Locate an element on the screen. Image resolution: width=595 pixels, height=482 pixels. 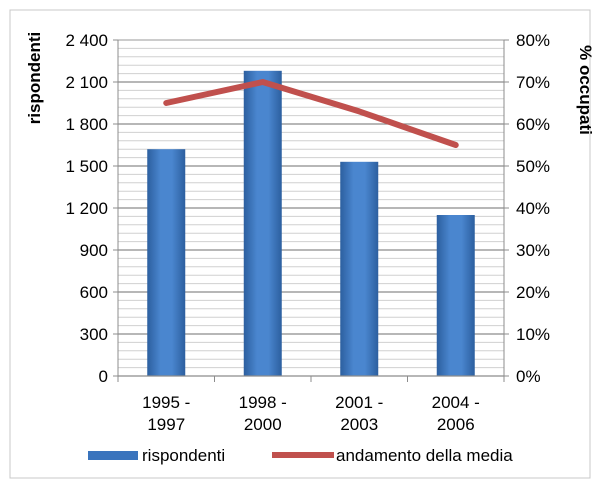
y2-tick-label: 60% is located at coordinates (533, 124).